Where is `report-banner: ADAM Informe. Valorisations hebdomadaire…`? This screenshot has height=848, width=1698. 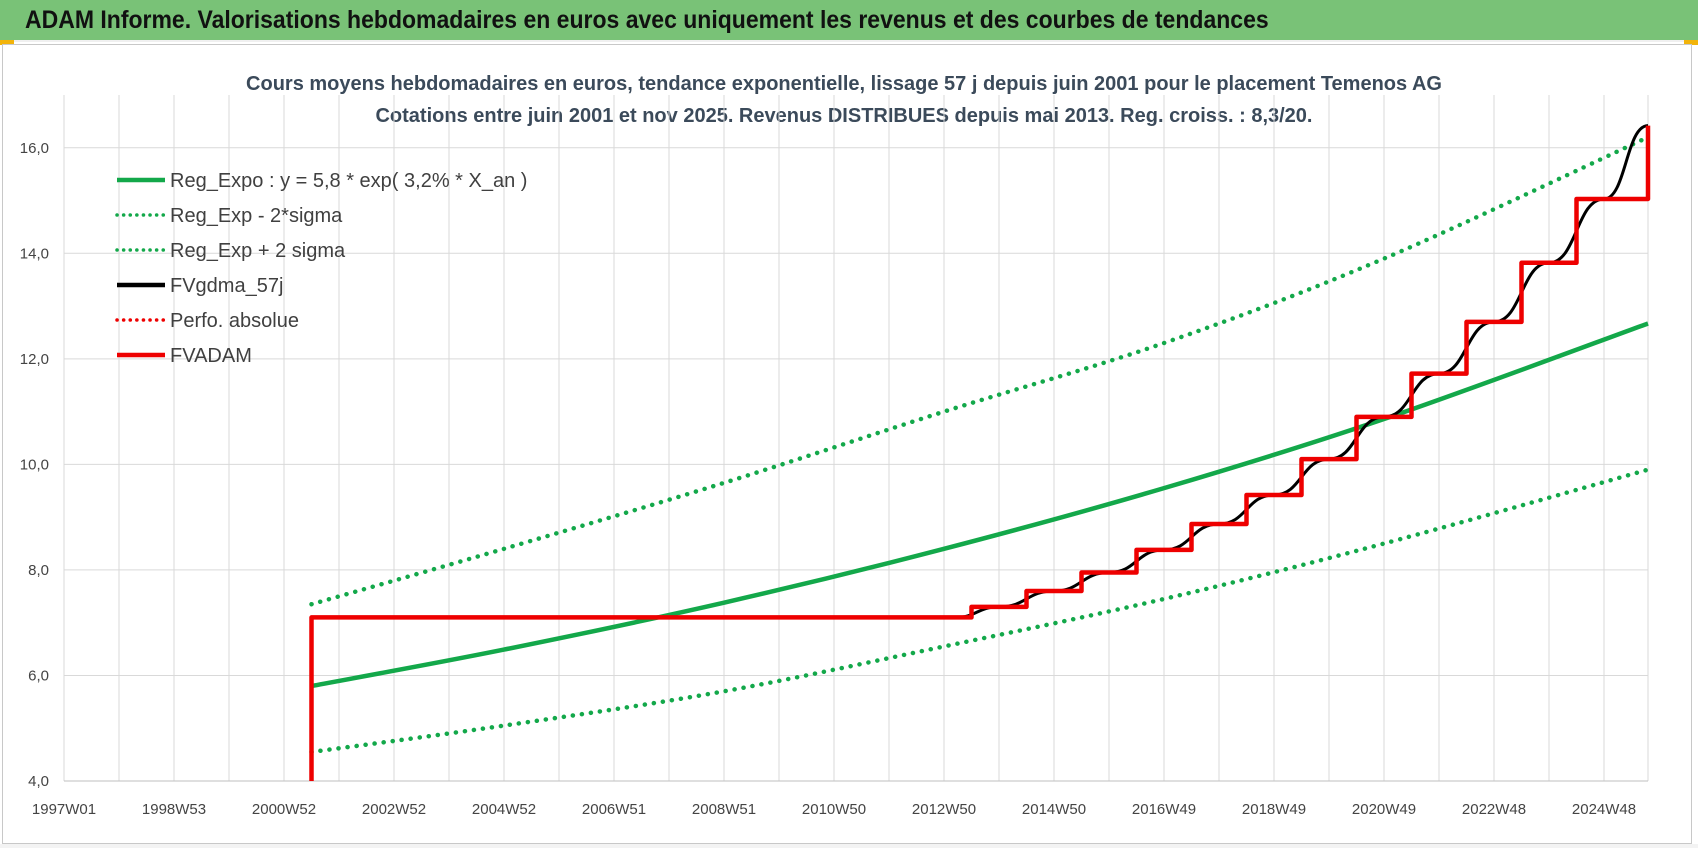
report-banner: ADAM Informe. Valorisations hebdomadaire… is located at coordinates (849, 21).